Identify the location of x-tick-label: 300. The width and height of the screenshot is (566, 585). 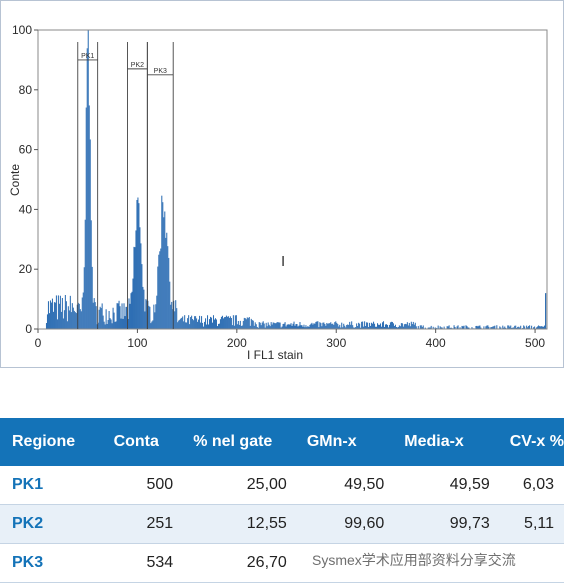
(336, 343).